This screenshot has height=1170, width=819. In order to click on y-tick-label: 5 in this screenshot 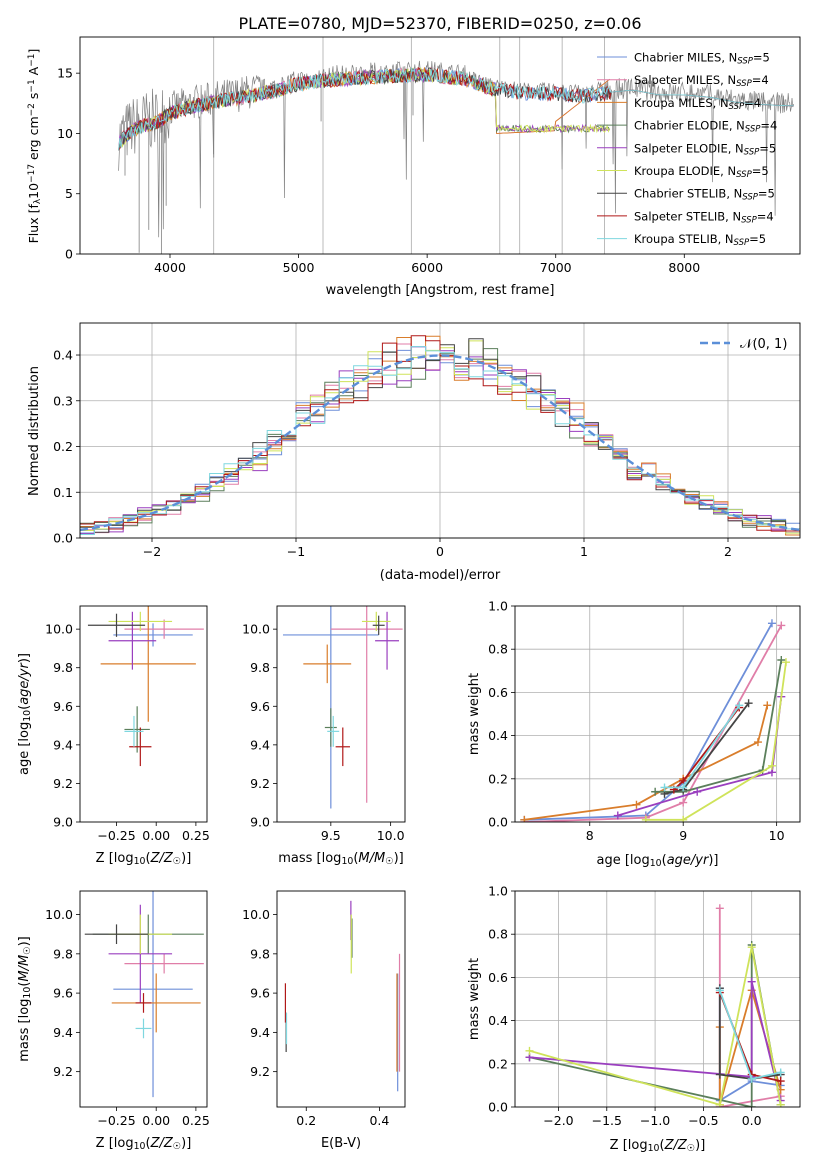, I will do `click(69, 193)`.